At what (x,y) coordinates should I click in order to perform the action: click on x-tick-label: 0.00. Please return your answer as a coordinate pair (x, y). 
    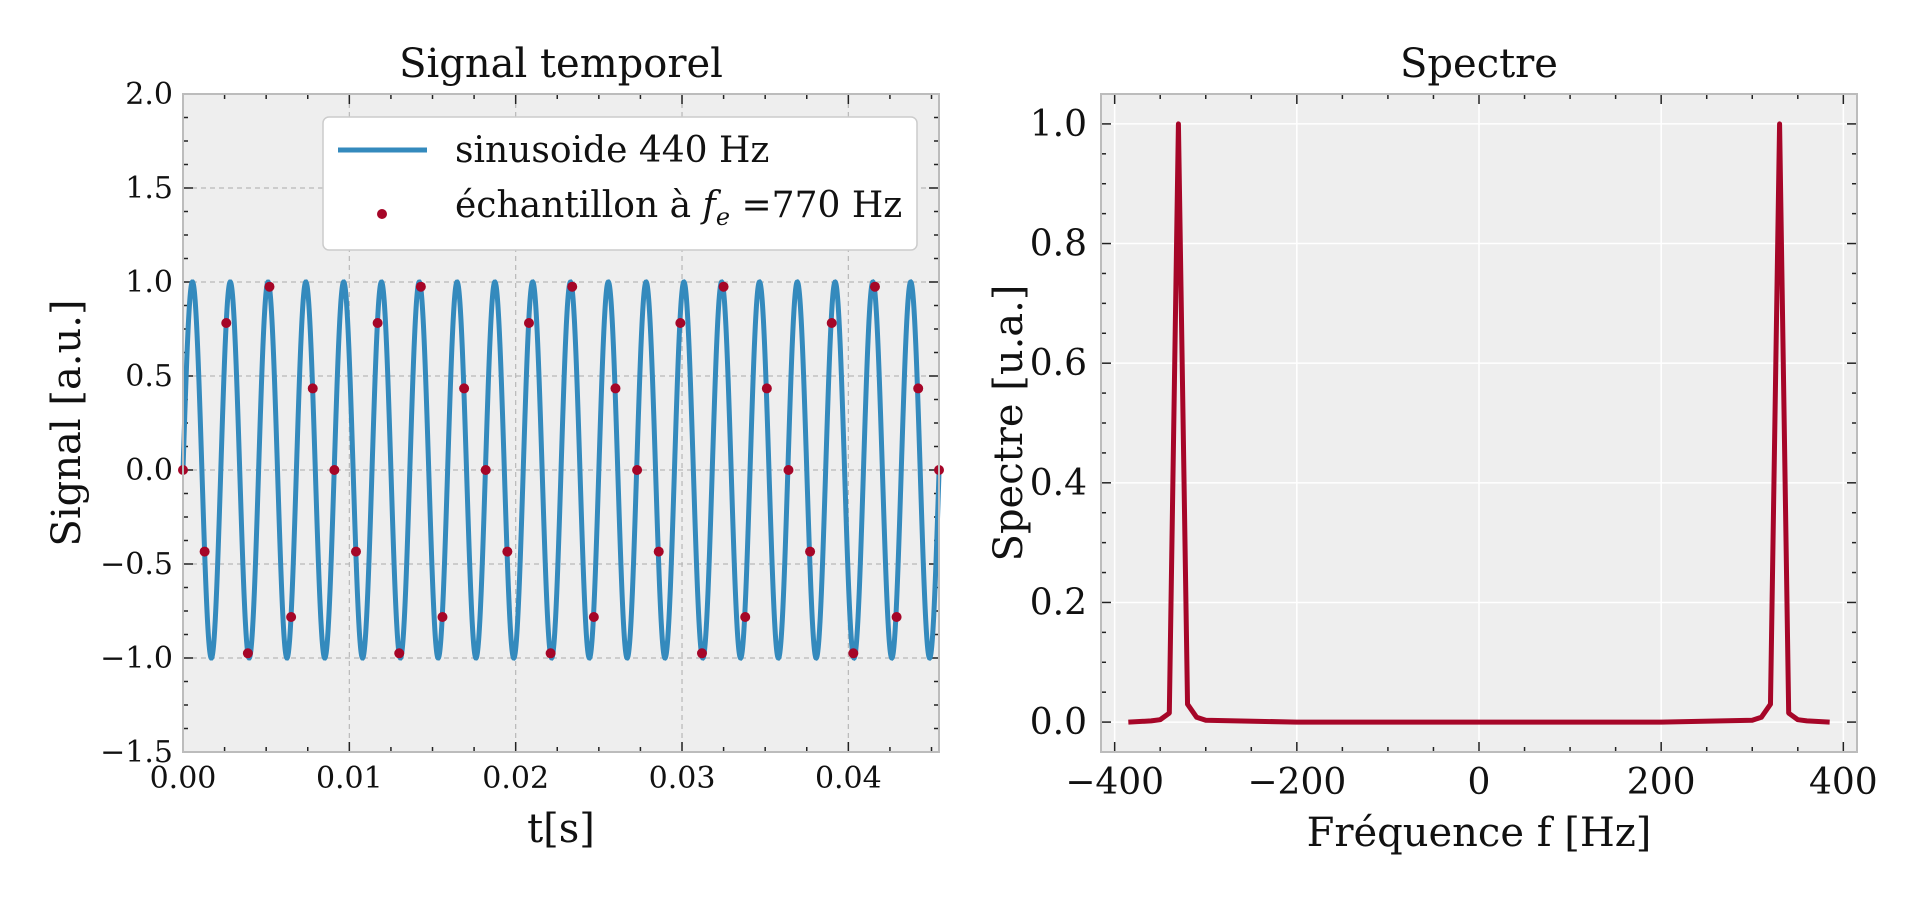
    Looking at the image, I should click on (183, 778).